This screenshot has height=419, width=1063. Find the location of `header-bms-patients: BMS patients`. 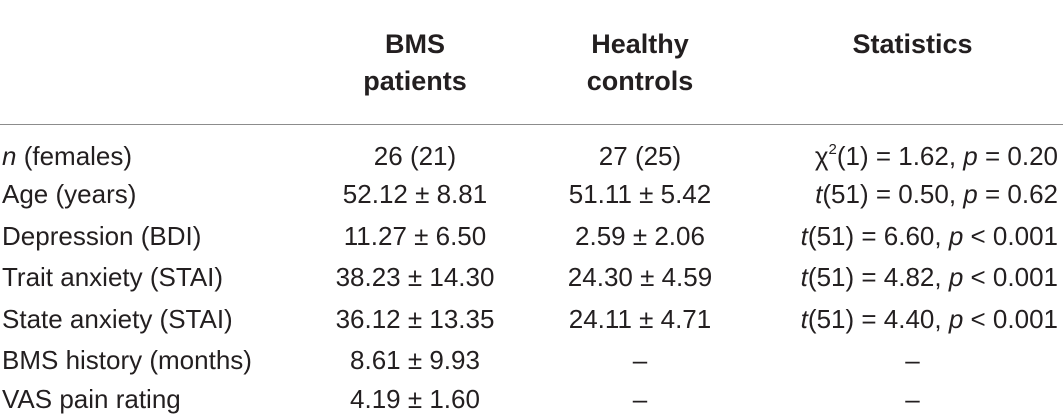

header-bms-patients: BMS patients is located at coordinates (415, 63).